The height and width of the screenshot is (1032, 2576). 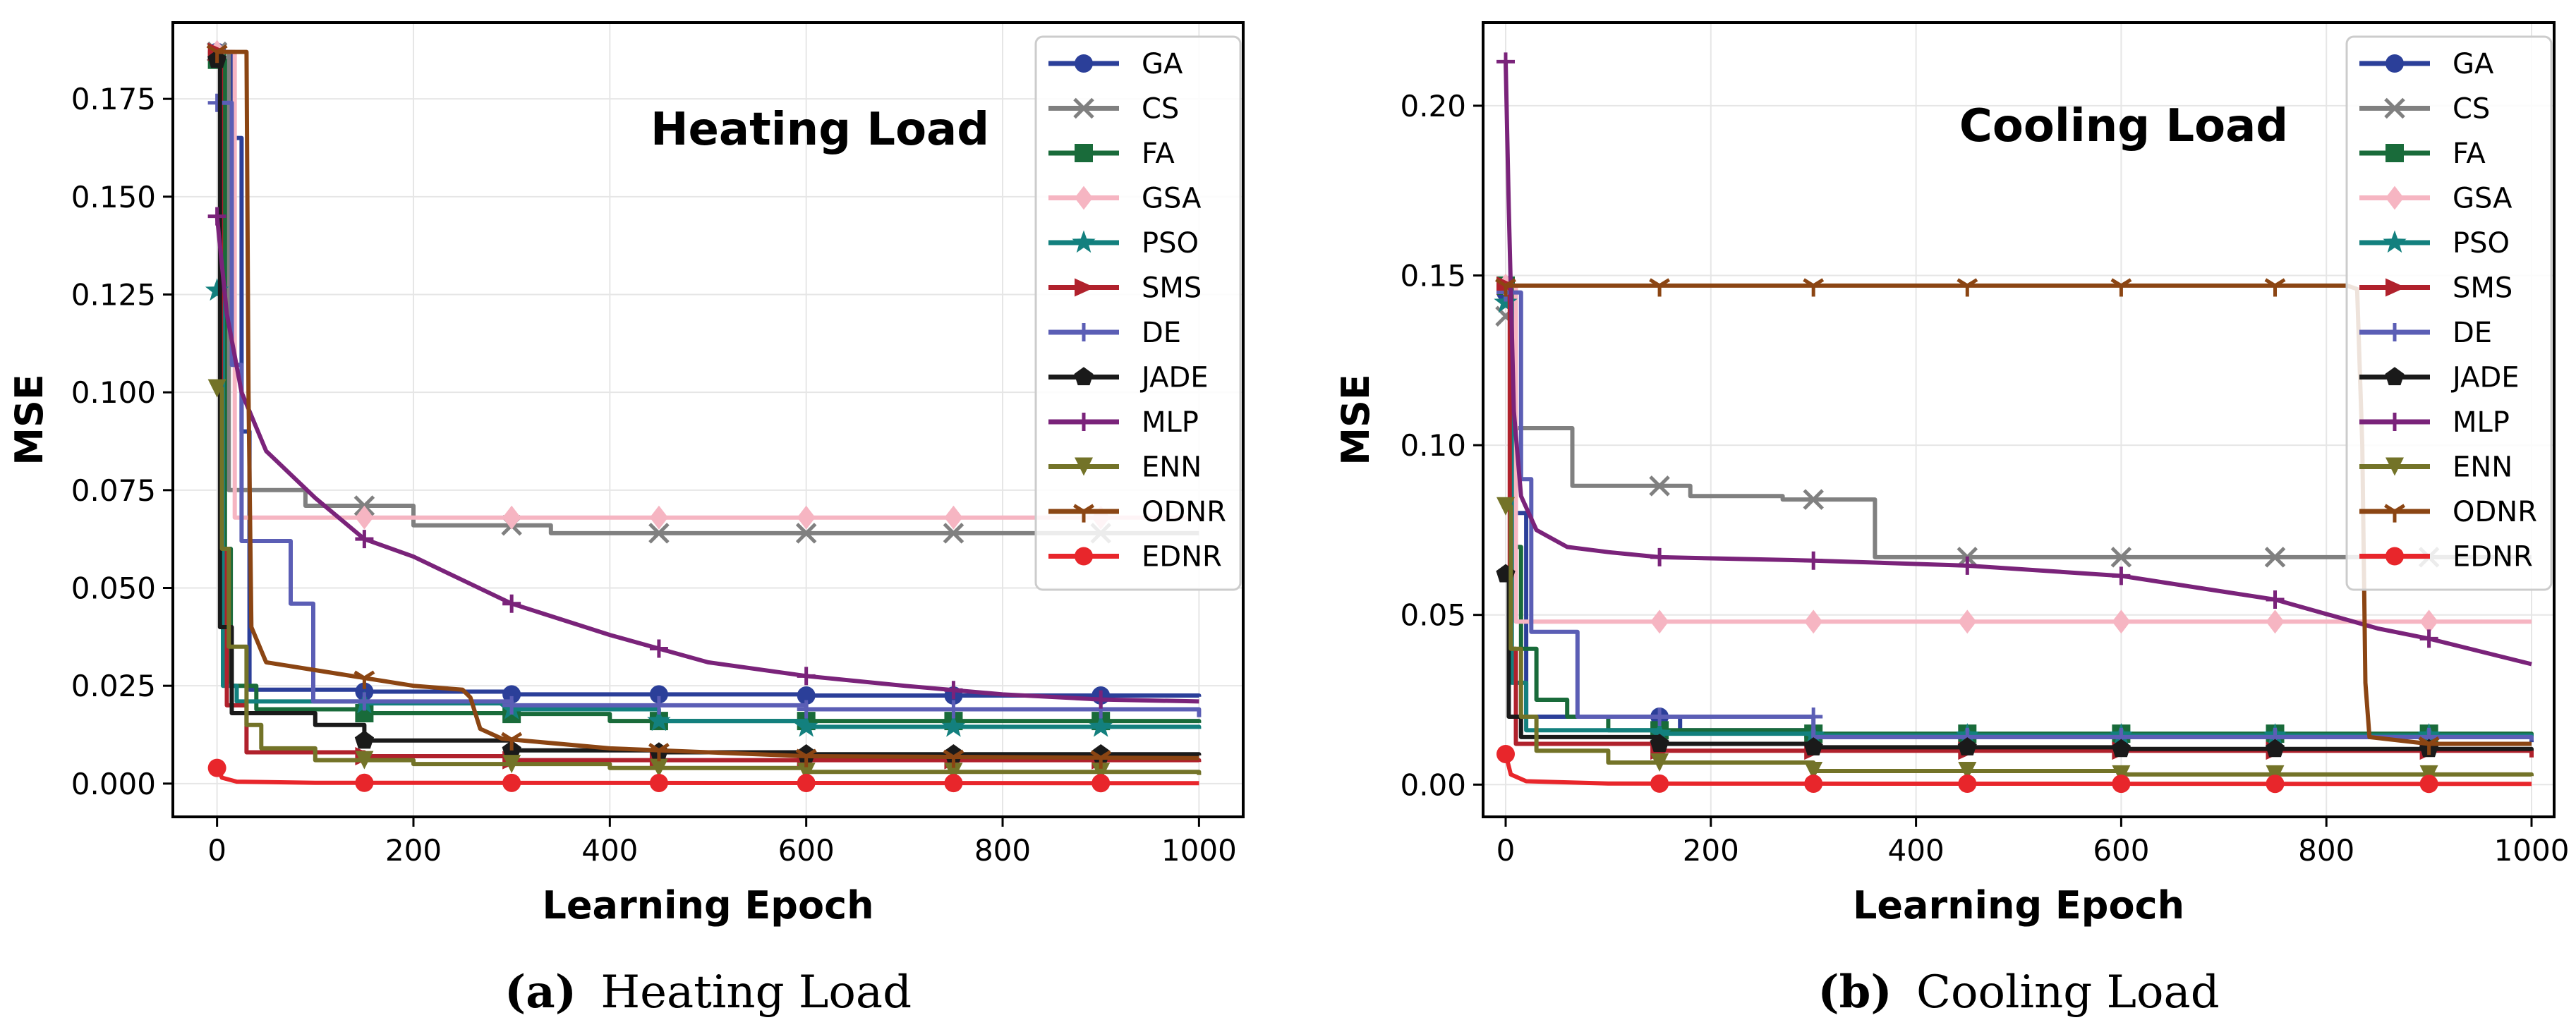 I want to click on legend-label: ENN, so click(x=1172, y=468).